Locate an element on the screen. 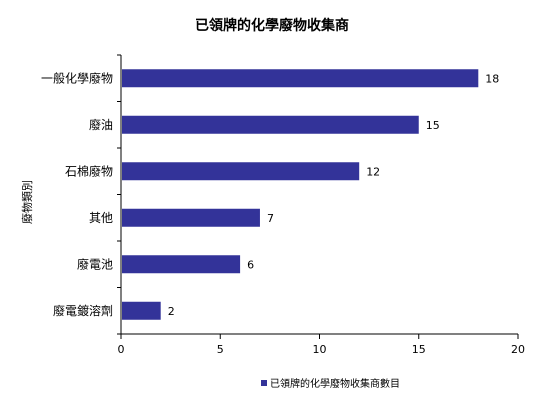 This screenshot has width=543, height=403. legend: 已領牌的化學廢物收集商數目 is located at coordinates (330, 383).